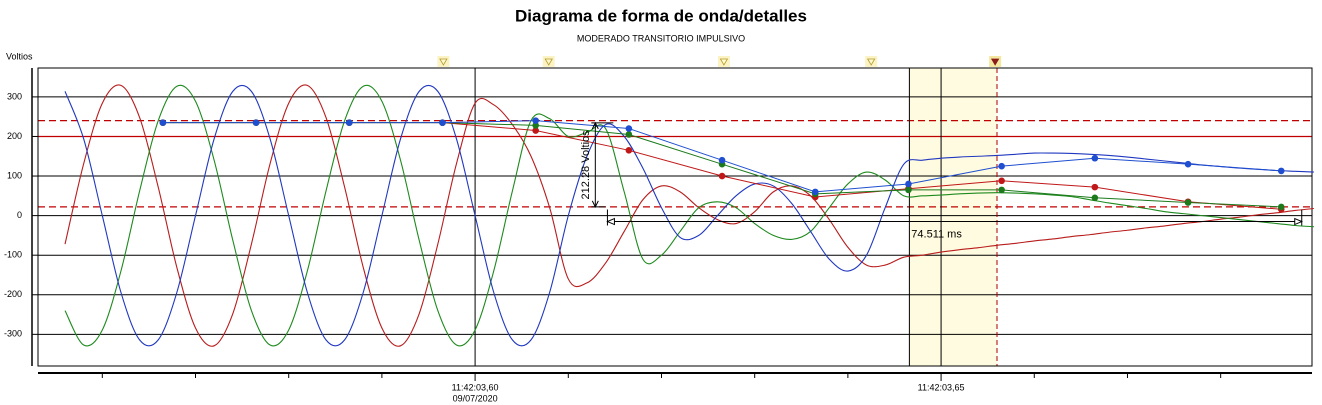 This screenshot has height=405, width=1322. What do you see at coordinates (661, 38) in the screenshot?
I see `chart-subtitle: MODERADO TRANSITORIO IMPULSIVO` at bounding box center [661, 38].